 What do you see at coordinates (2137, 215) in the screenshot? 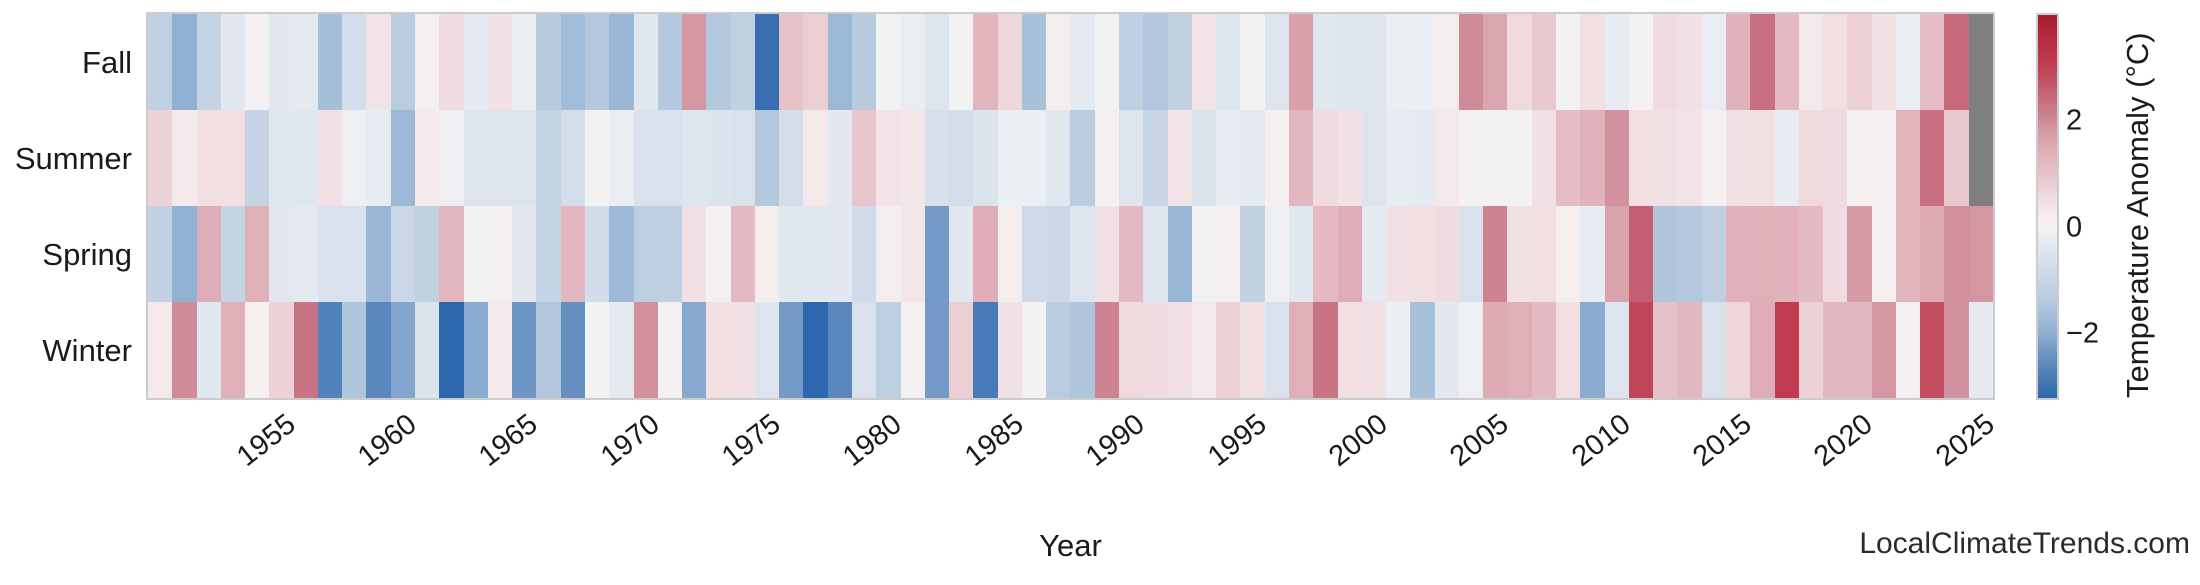
I see `colorbar-title: Temperature Anomaly (°C)` at bounding box center [2137, 215].